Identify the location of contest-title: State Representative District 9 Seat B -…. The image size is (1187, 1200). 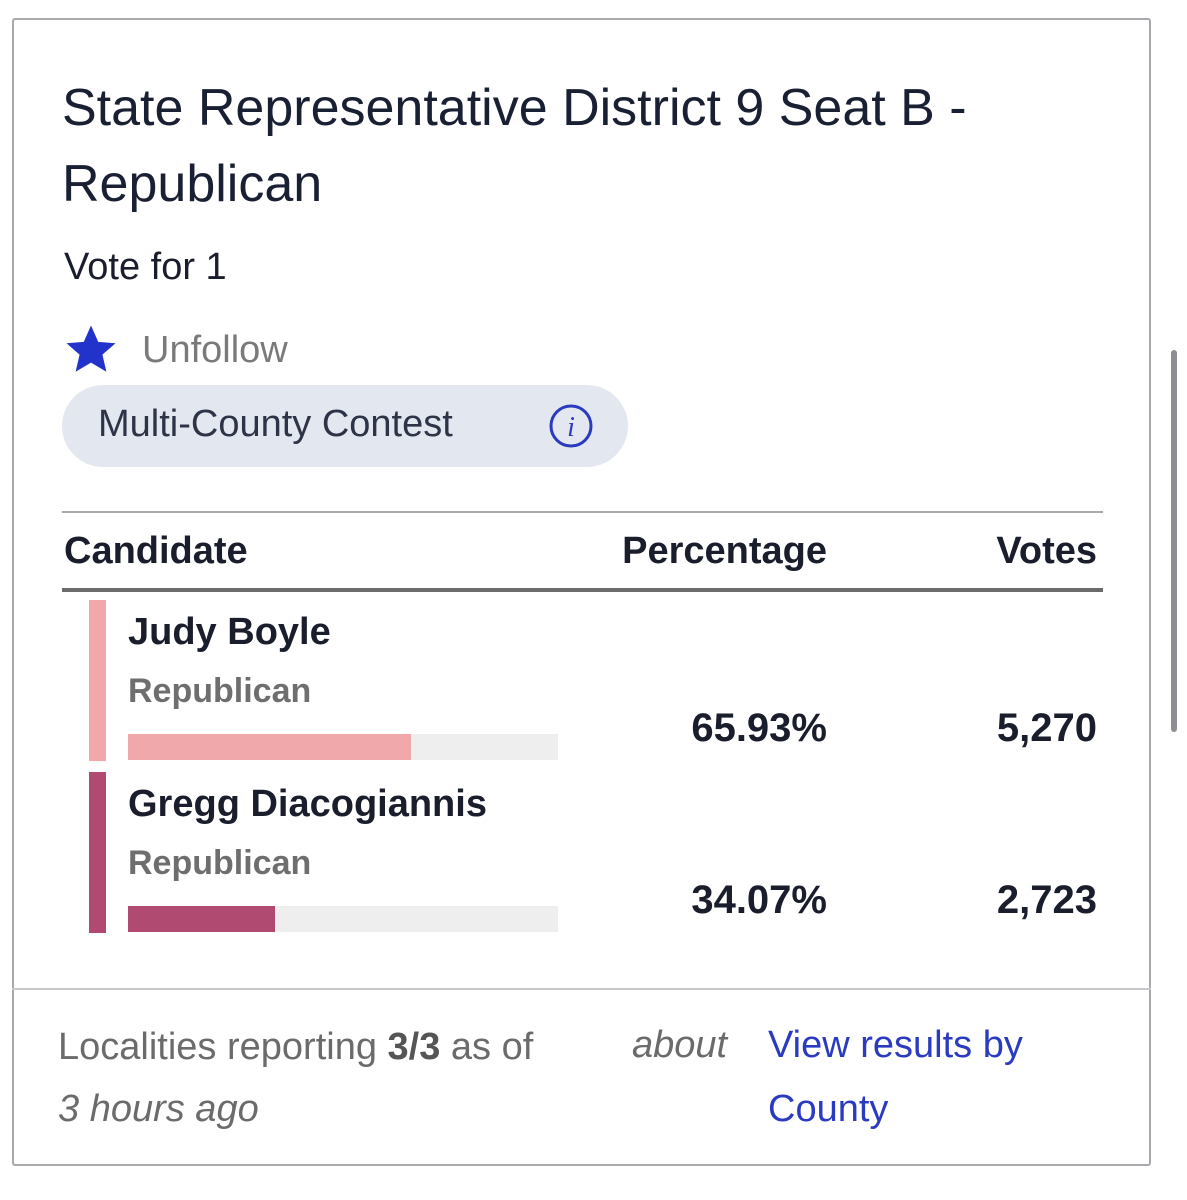
(514, 146).